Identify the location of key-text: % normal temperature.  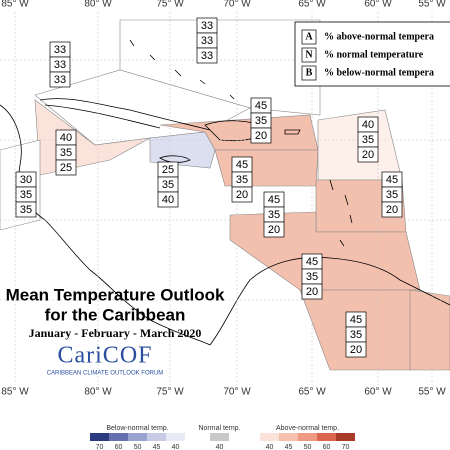
(374, 54).